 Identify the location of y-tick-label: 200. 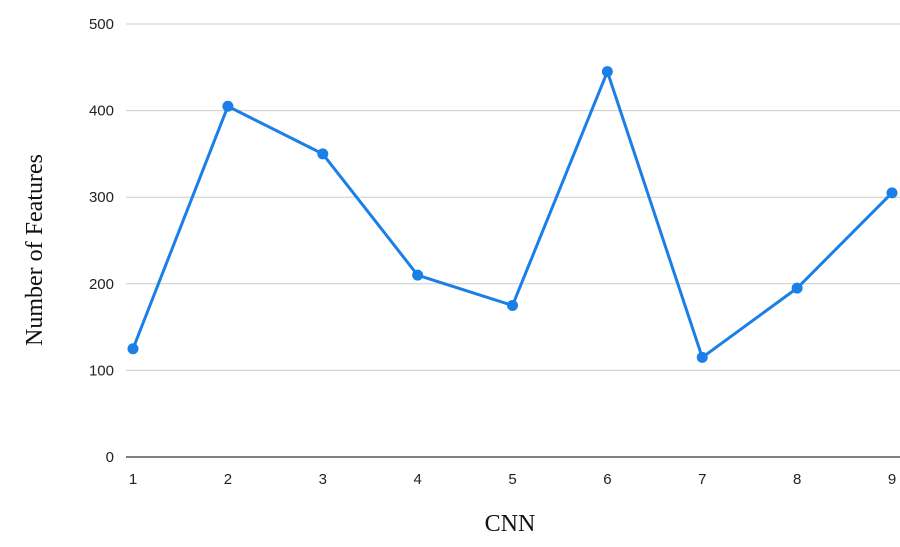
(101, 284).